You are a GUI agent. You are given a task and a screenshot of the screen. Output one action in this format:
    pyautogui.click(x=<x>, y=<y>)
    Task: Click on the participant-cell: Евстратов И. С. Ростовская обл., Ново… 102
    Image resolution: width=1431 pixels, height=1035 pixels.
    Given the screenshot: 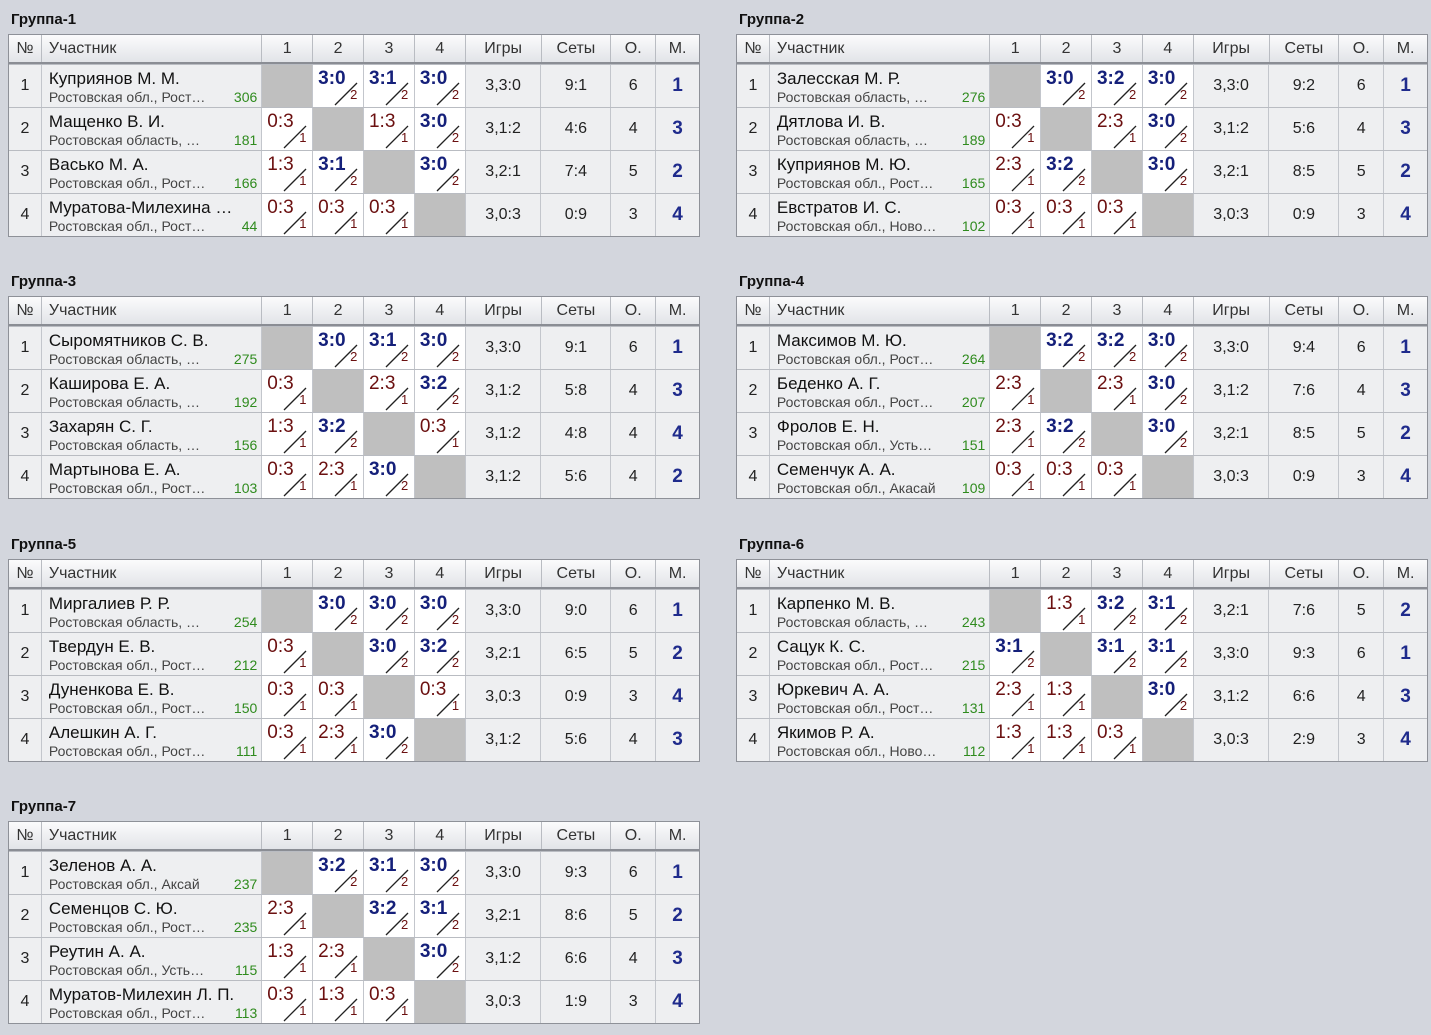 What is the action you would take?
    pyautogui.click(x=880, y=215)
    